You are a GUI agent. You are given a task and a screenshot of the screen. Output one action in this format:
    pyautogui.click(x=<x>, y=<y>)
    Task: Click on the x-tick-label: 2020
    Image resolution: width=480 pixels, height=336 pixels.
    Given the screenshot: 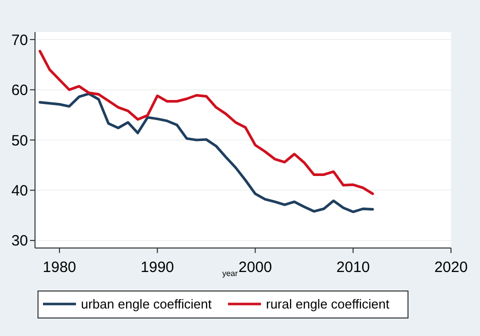 What is the action you would take?
    pyautogui.click(x=451, y=267)
    